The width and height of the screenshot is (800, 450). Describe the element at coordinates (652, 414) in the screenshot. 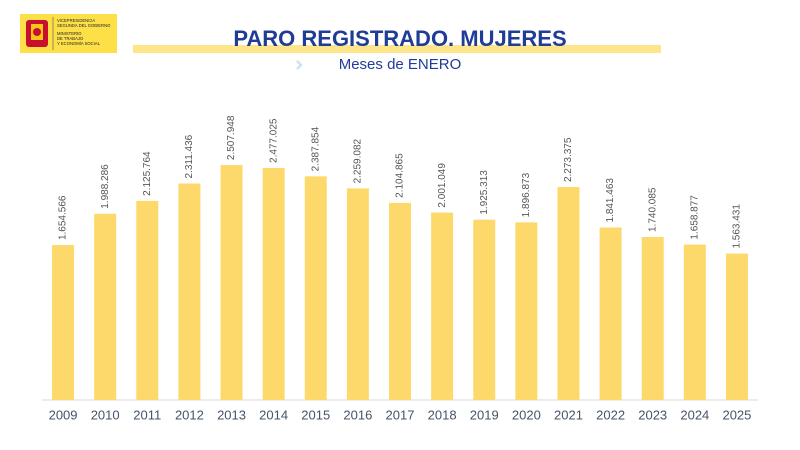

I see `x-tick-label: 2023` at that location.